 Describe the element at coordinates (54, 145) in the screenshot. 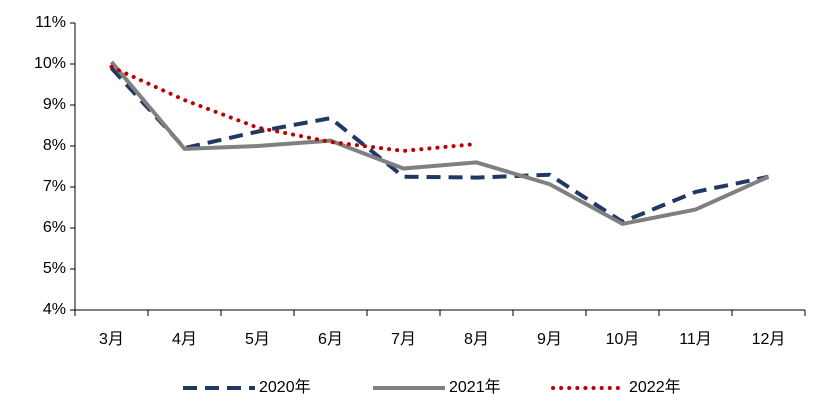

I see `y-tick-label: 8%` at that location.